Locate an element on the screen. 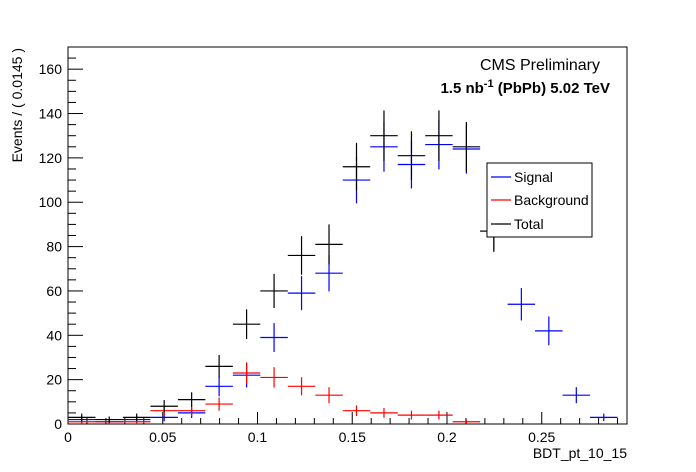 The height and width of the screenshot is (472, 696). x-tick-label: 0.25 is located at coordinates (541, 437).